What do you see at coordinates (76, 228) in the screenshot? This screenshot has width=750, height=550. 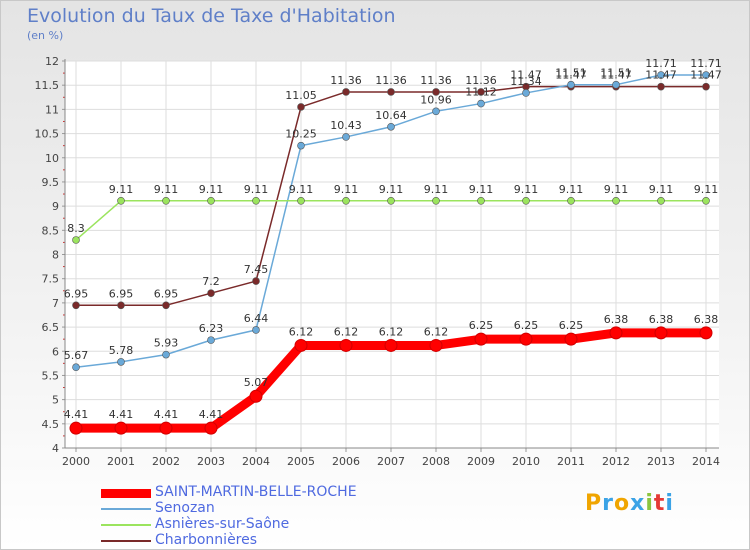 I see `data-label: 8.3` at bounding box center [76, 228].